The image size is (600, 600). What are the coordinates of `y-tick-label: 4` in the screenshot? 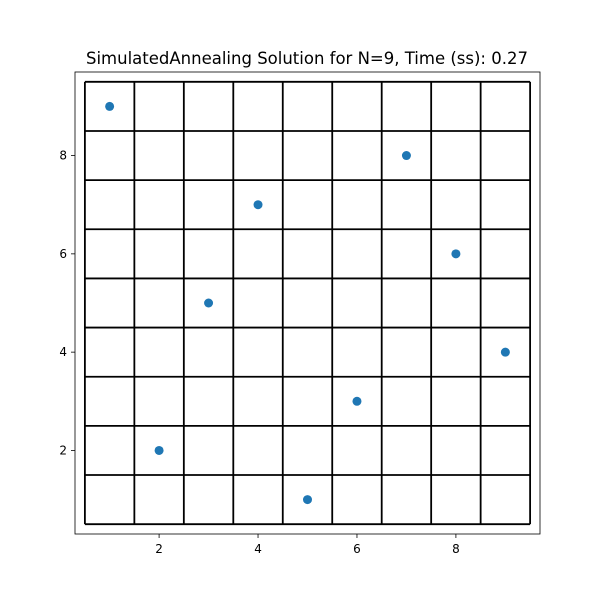 It's located at (63, 352).